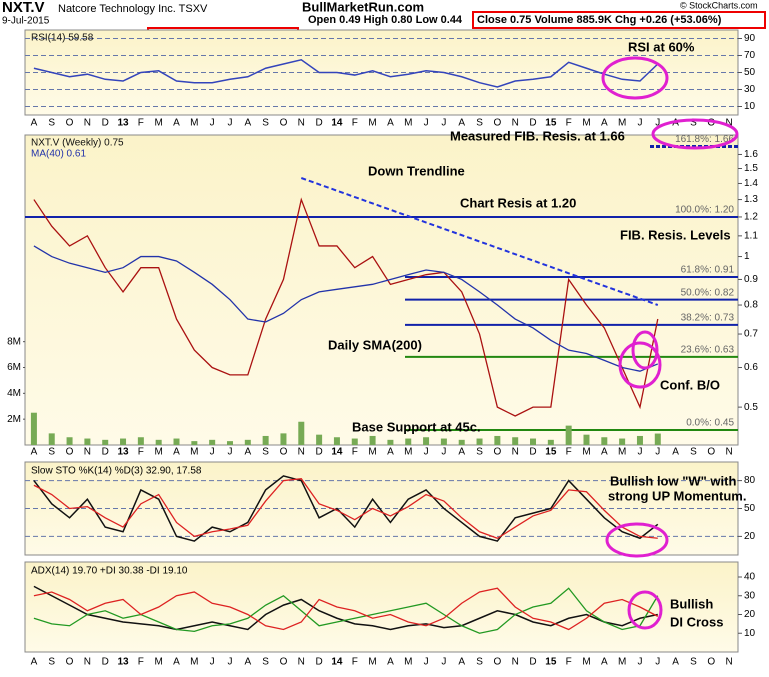  Describe the element at coordinates (58, 154) in the screenshot. I see `legend-entry: MA(40) 0.61` at that location.